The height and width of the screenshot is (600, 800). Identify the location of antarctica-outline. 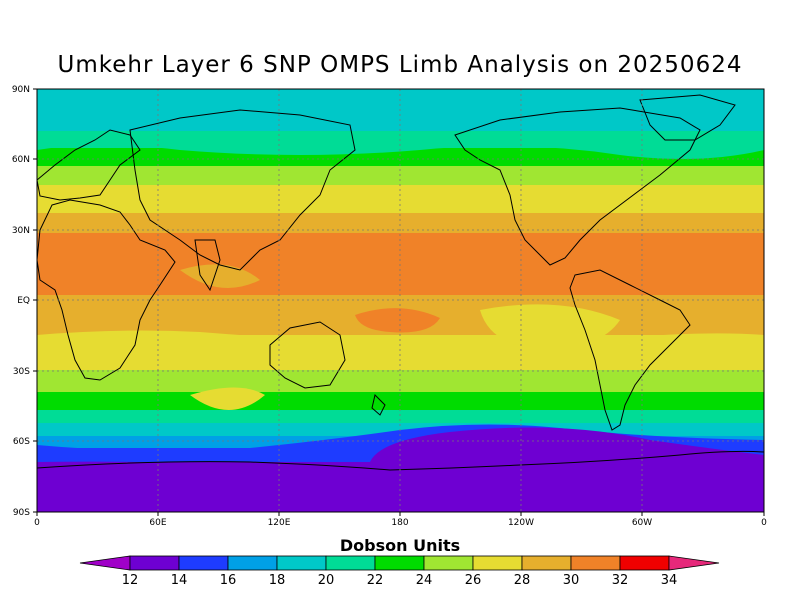
(400, 460).